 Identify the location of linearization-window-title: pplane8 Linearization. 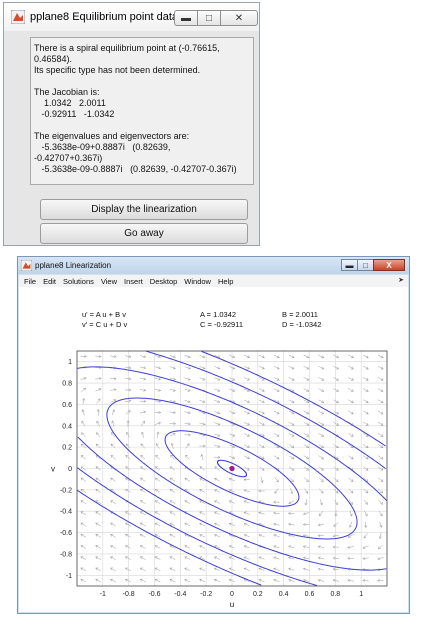
(73, 265).